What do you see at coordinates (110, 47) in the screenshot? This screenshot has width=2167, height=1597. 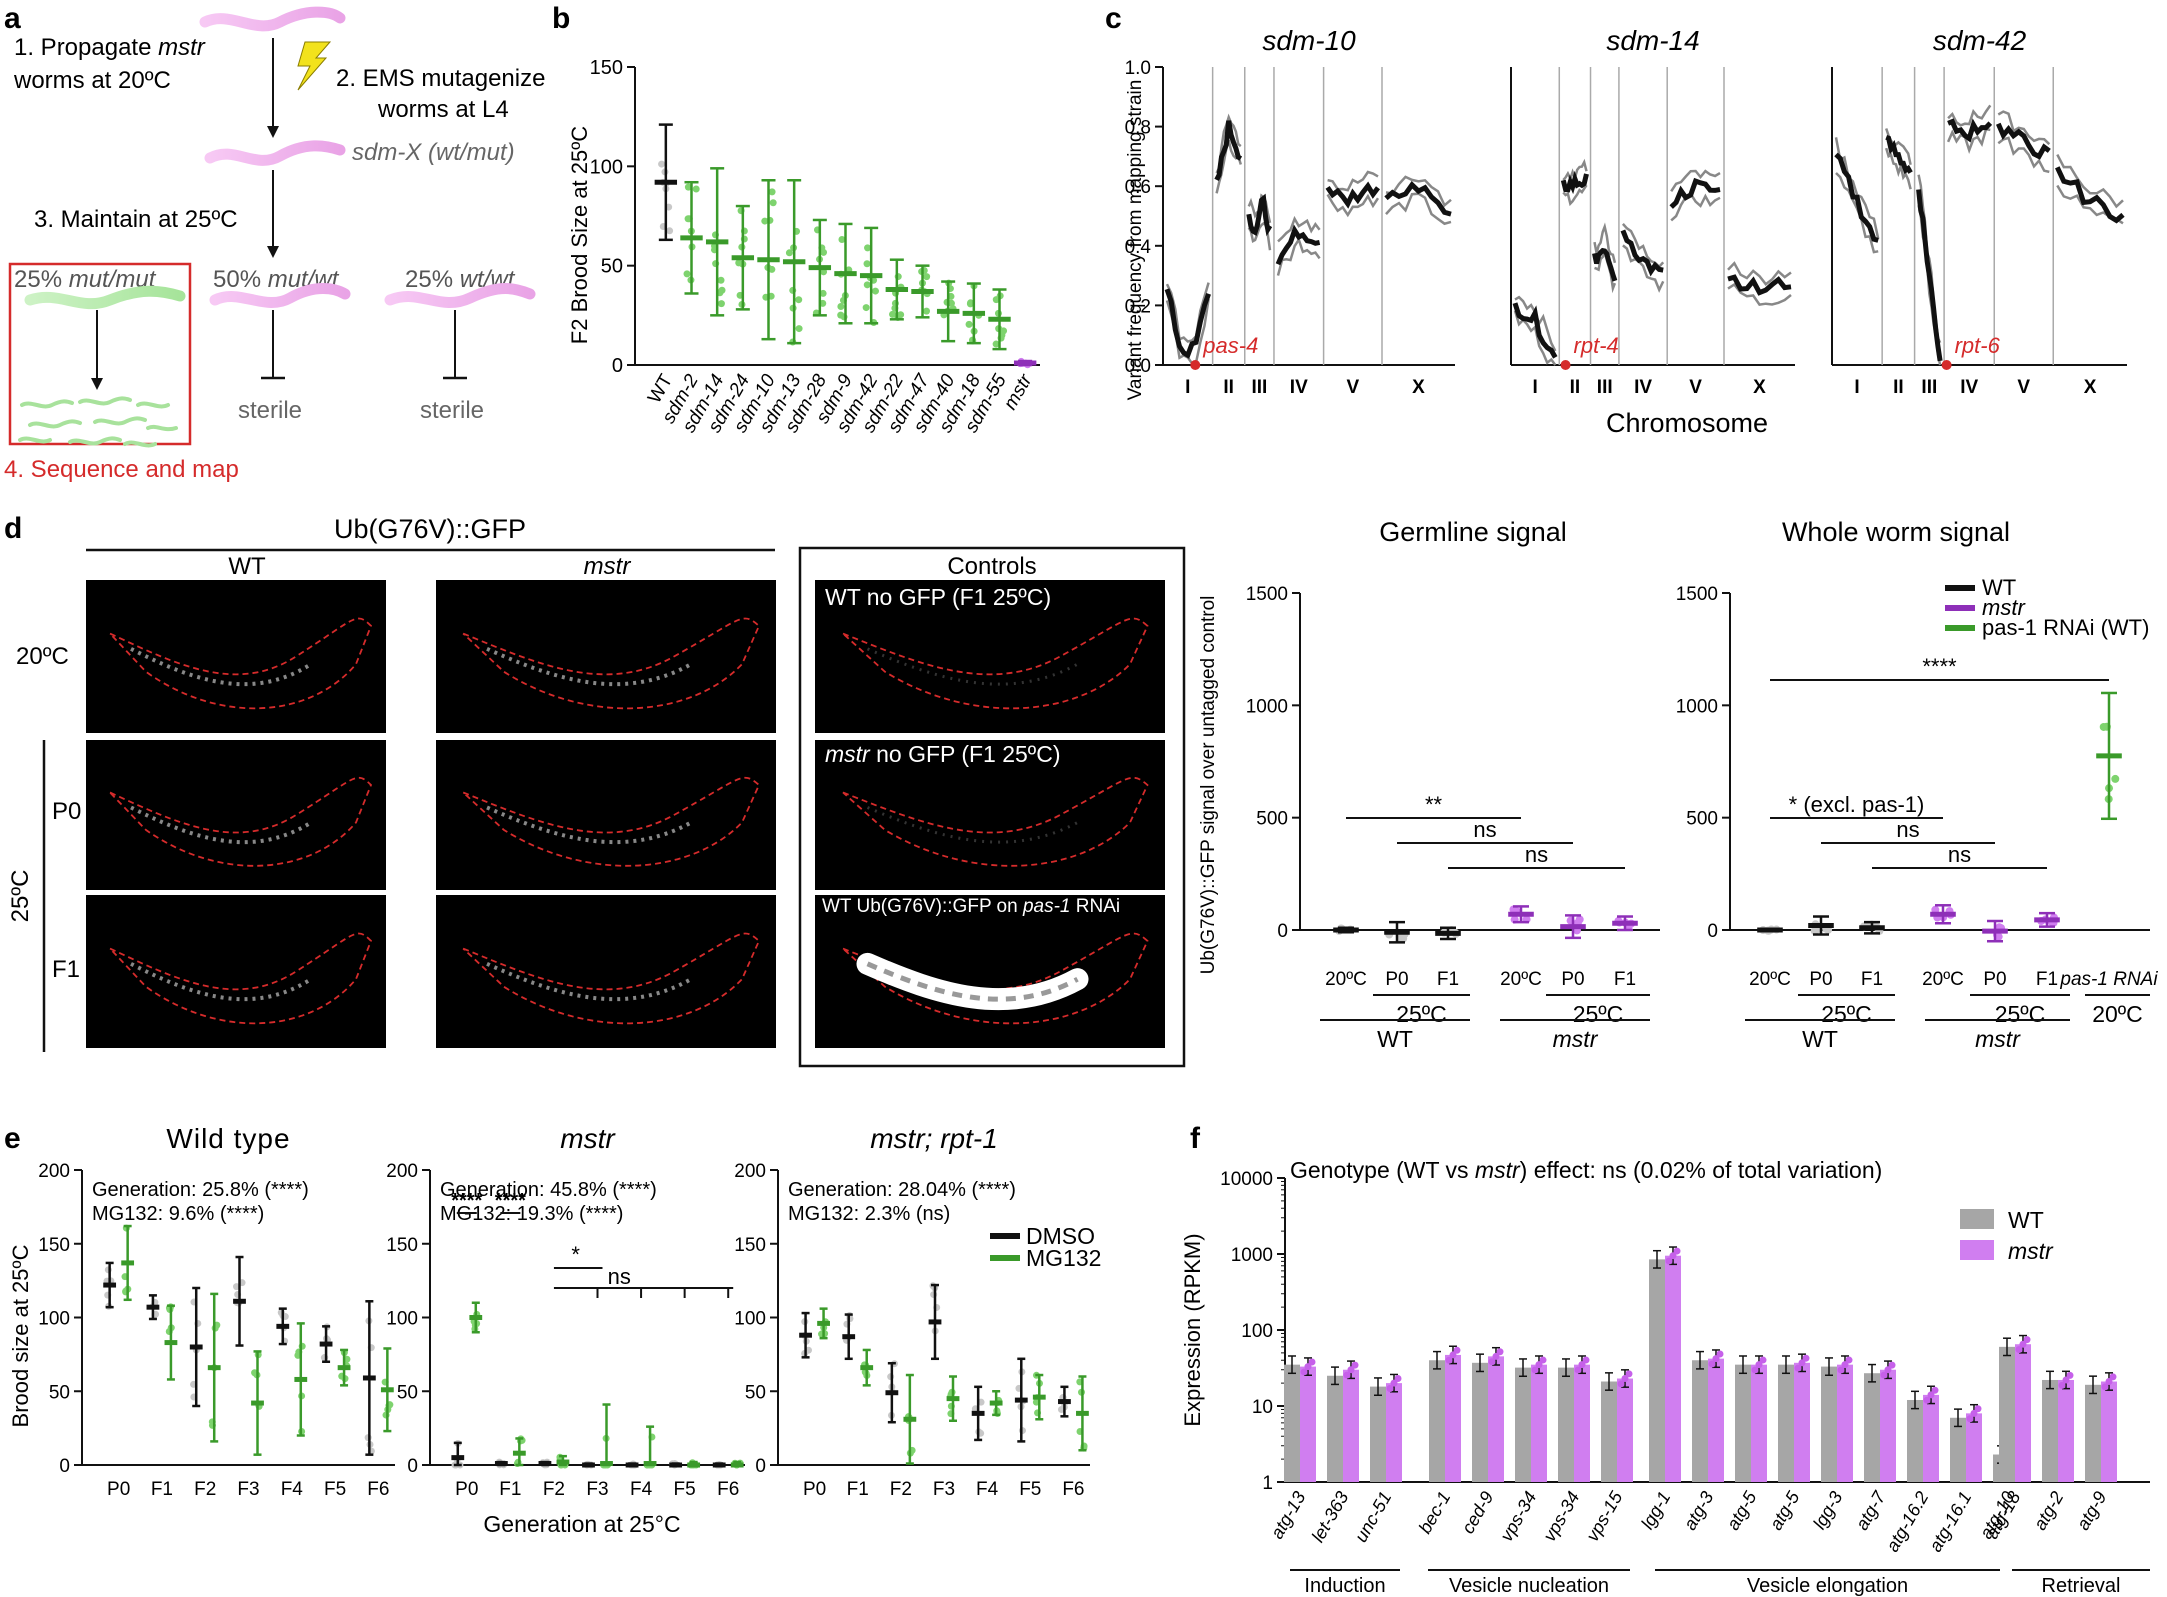 I see `svg-text: 1. Propagate mstr` at bounding box center [110, 47].